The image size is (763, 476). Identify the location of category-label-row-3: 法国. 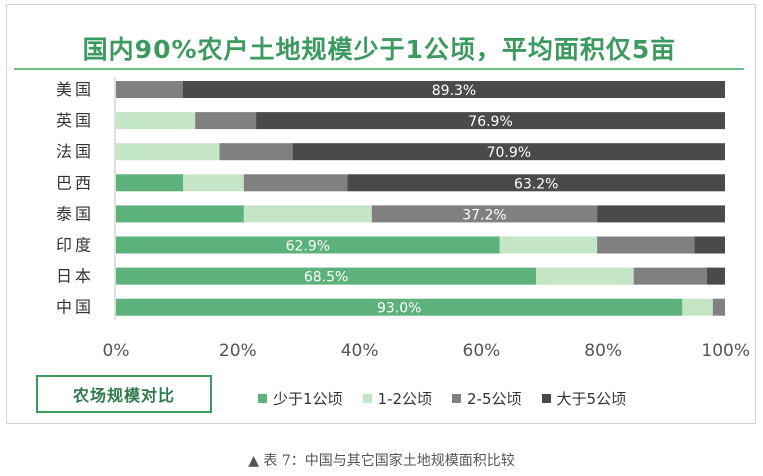
(75, 151).